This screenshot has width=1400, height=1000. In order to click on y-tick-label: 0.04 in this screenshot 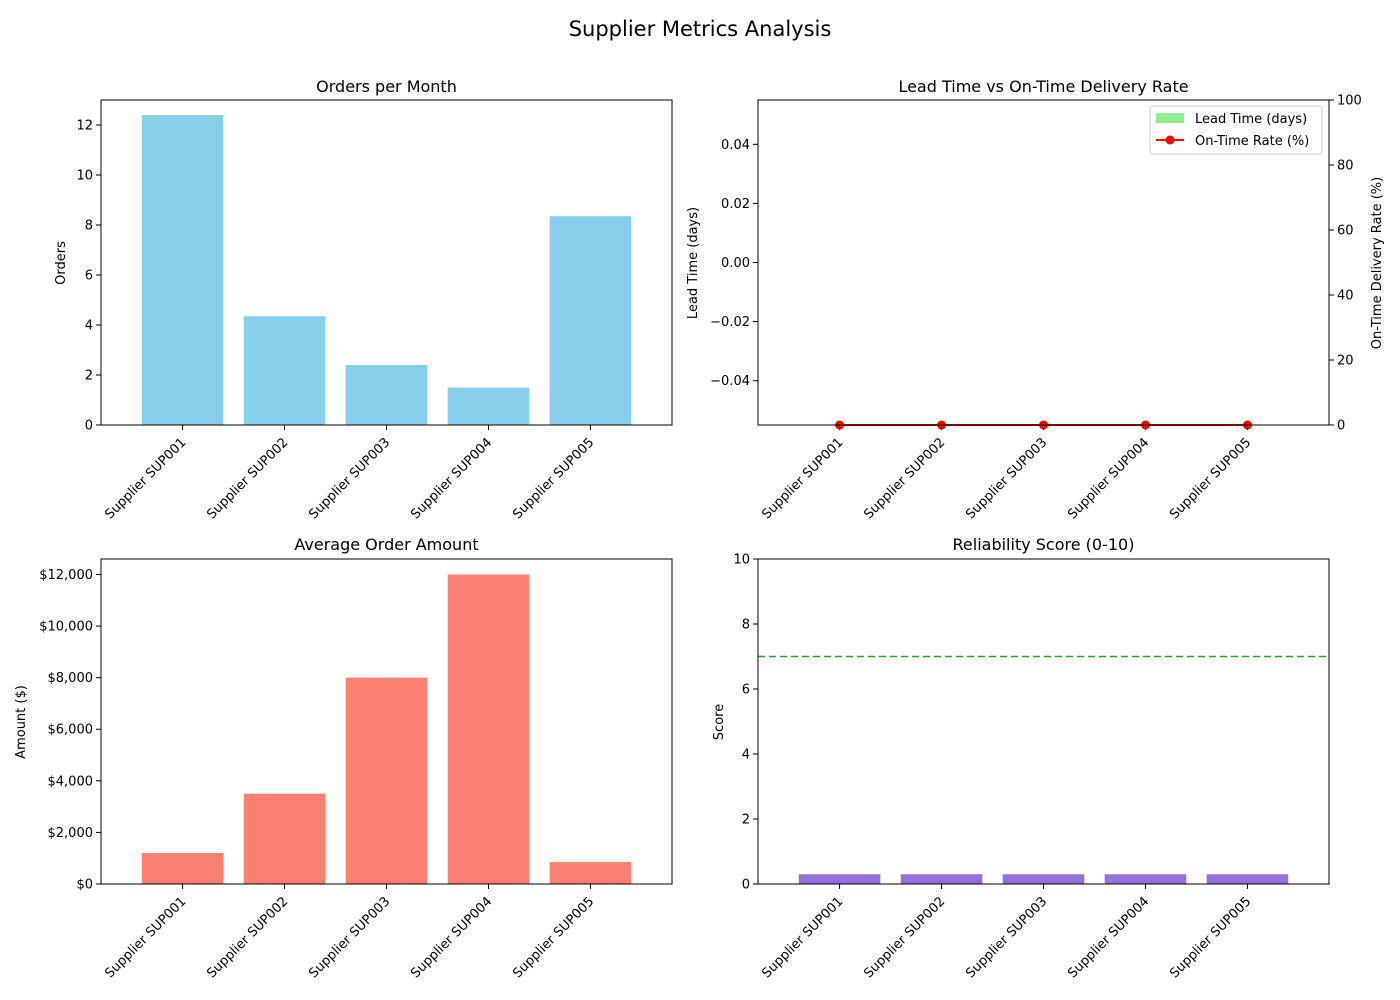, I will do `click(735, 145)`.